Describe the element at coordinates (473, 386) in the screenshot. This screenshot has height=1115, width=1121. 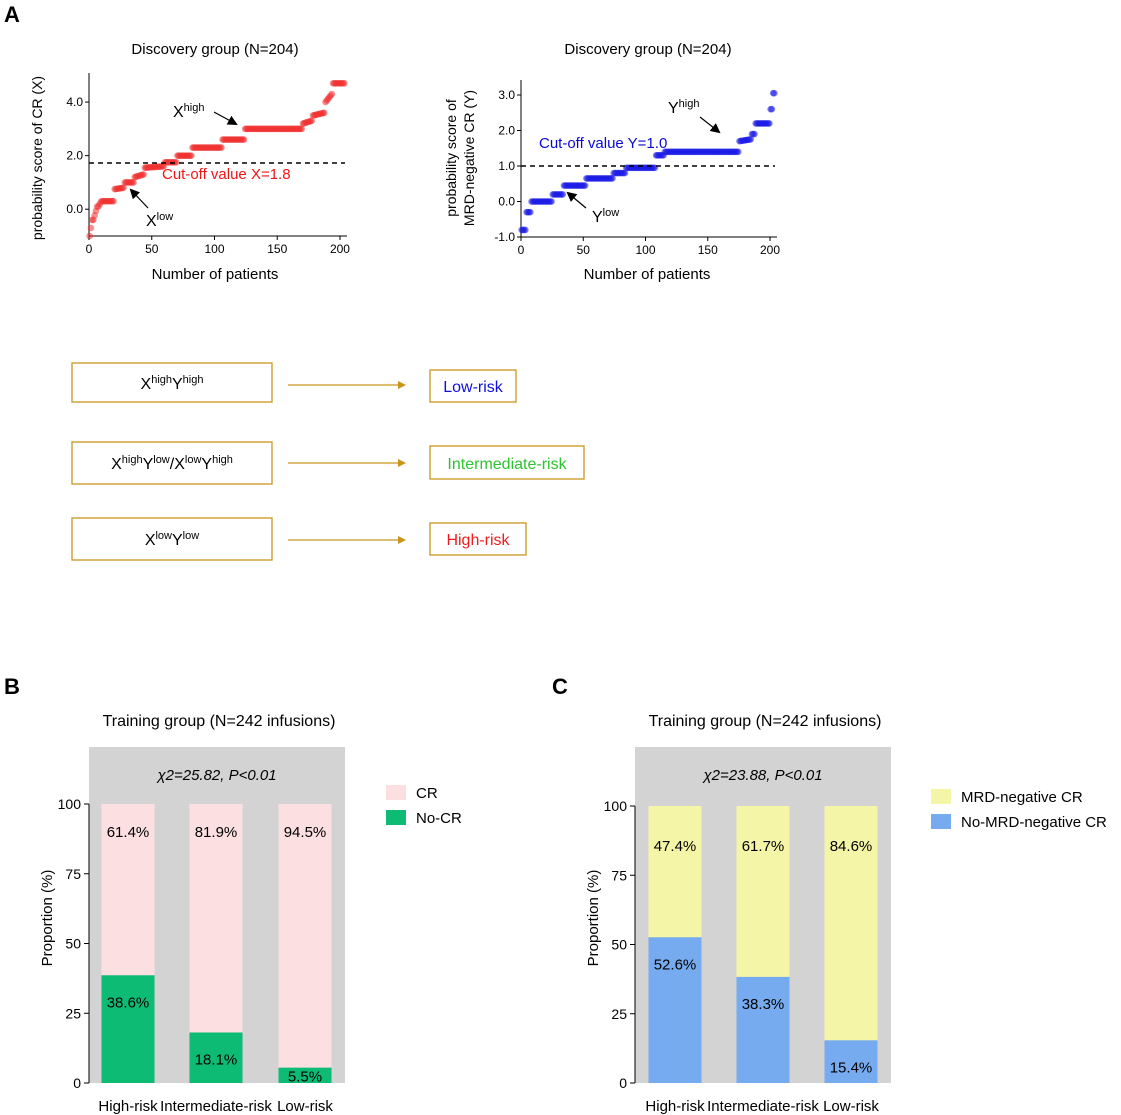
I see `result-box` at that location.